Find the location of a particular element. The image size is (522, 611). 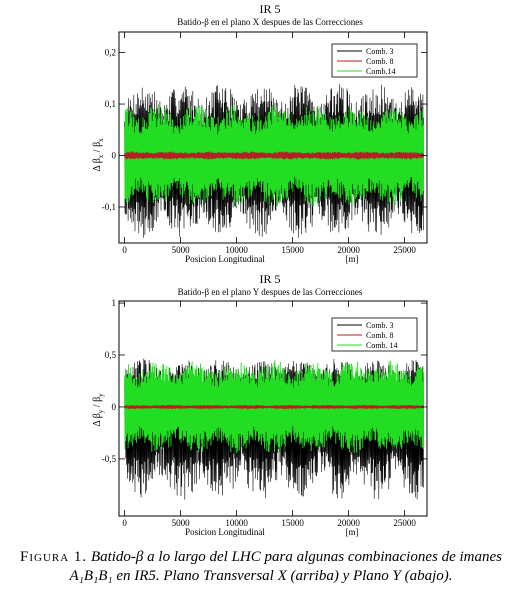

y-tick-label: 0,2 is located at coordinates (110, 53).